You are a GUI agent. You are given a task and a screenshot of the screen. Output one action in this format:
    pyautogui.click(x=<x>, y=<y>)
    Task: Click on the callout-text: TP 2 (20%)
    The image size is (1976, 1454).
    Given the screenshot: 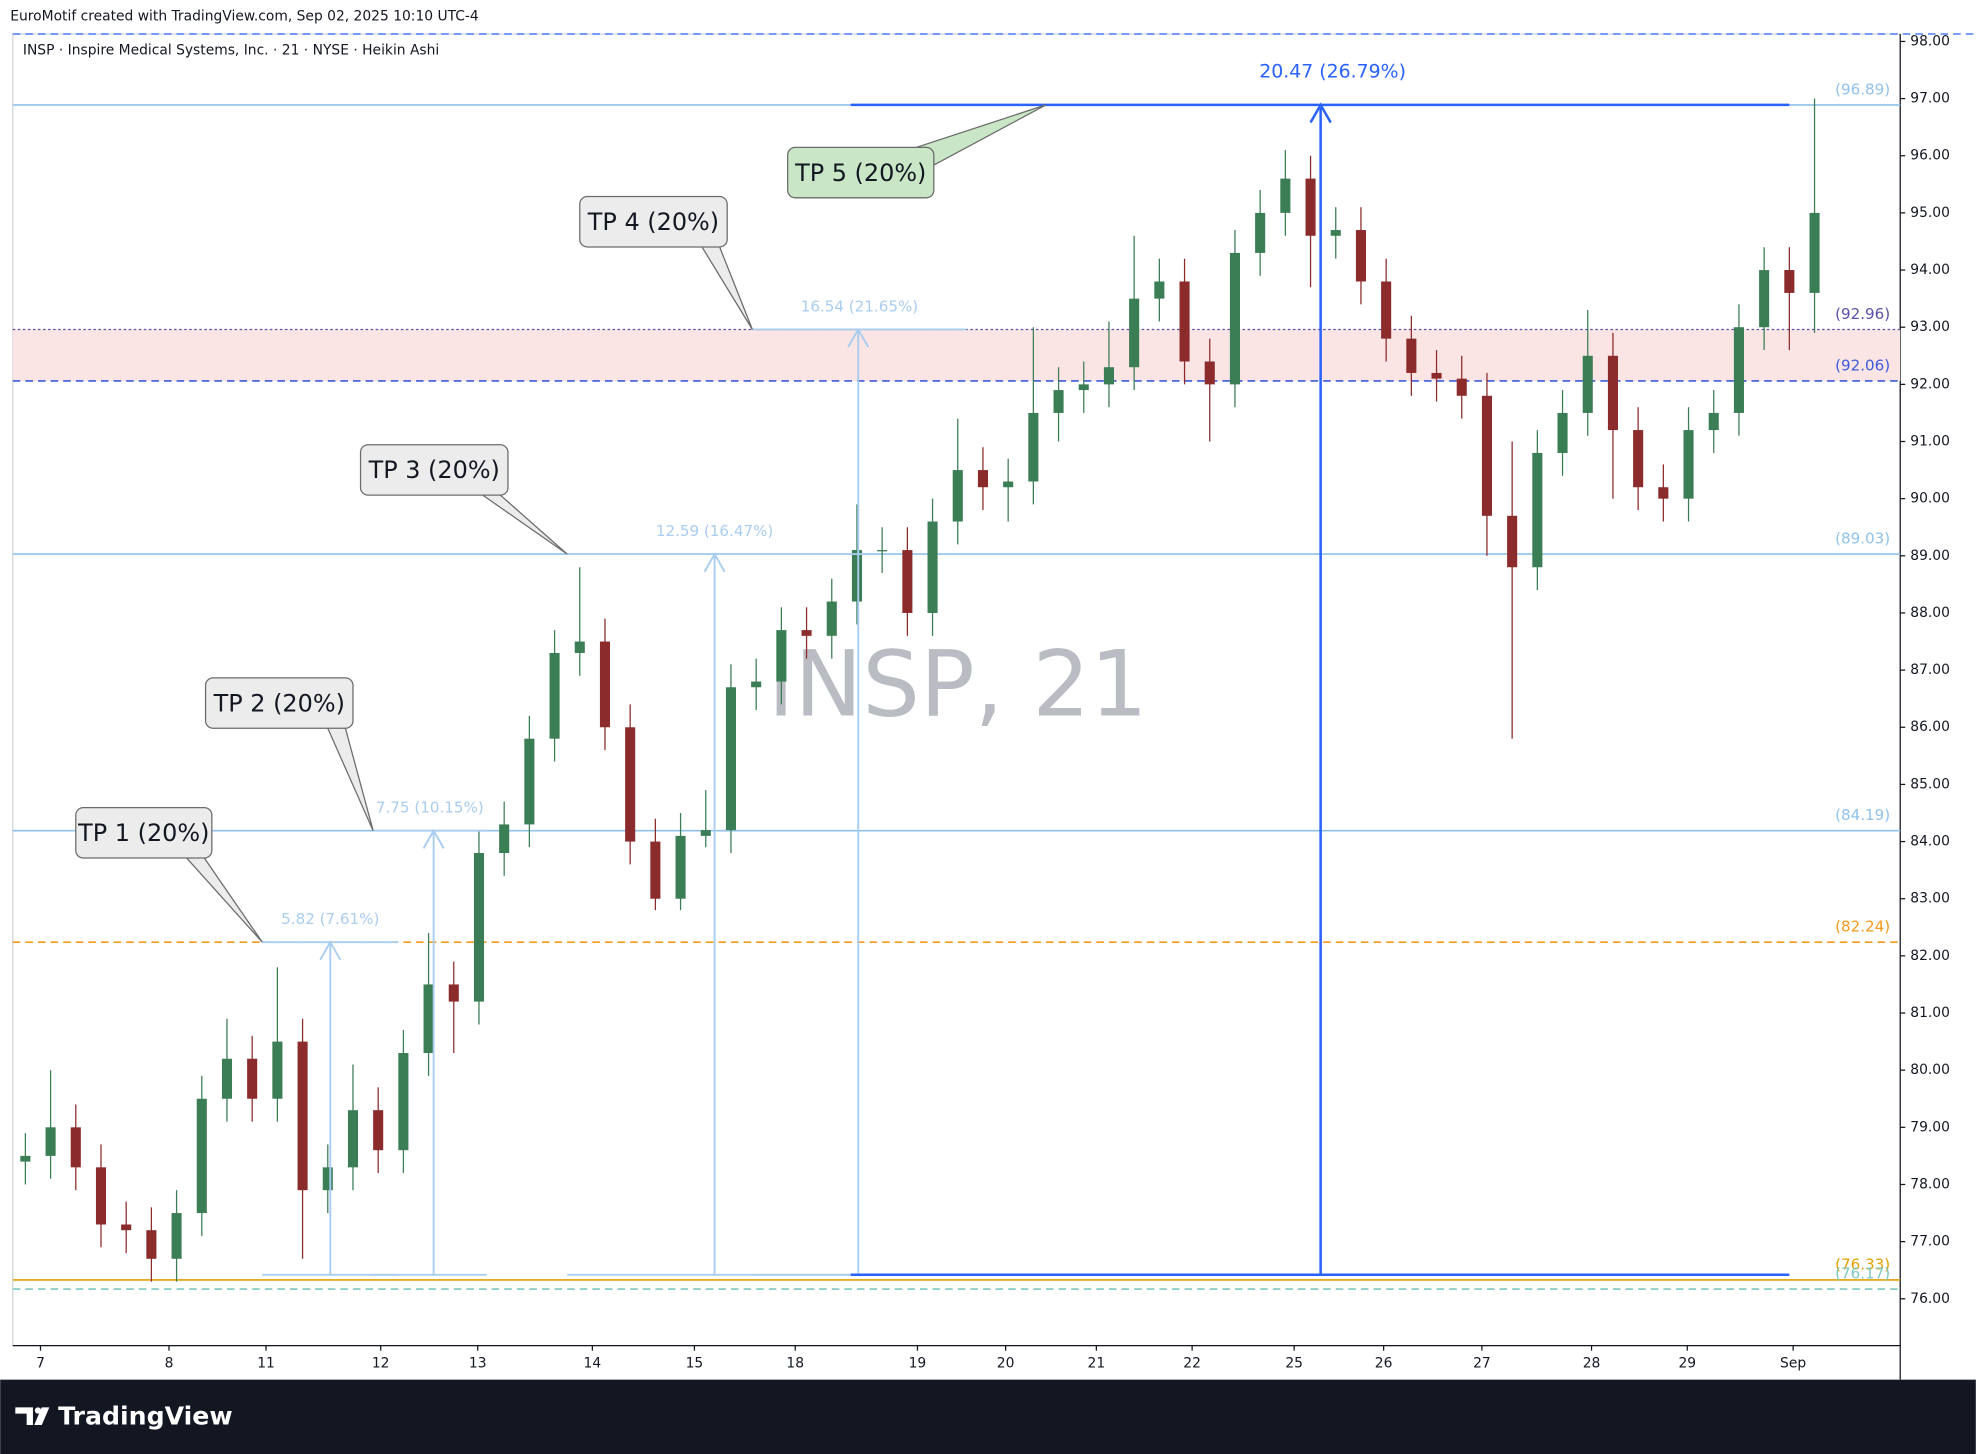 What is the action you would take?
    pyautogui.click(x=279, y=703)
    